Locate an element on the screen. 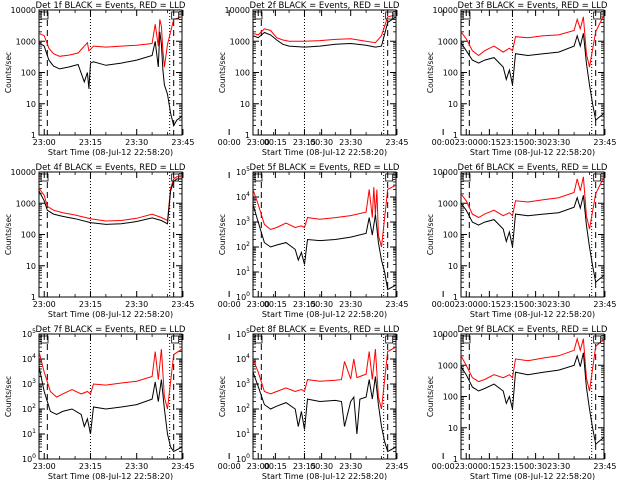  y-tick-label: 10² is located at coordinates (243, 246).